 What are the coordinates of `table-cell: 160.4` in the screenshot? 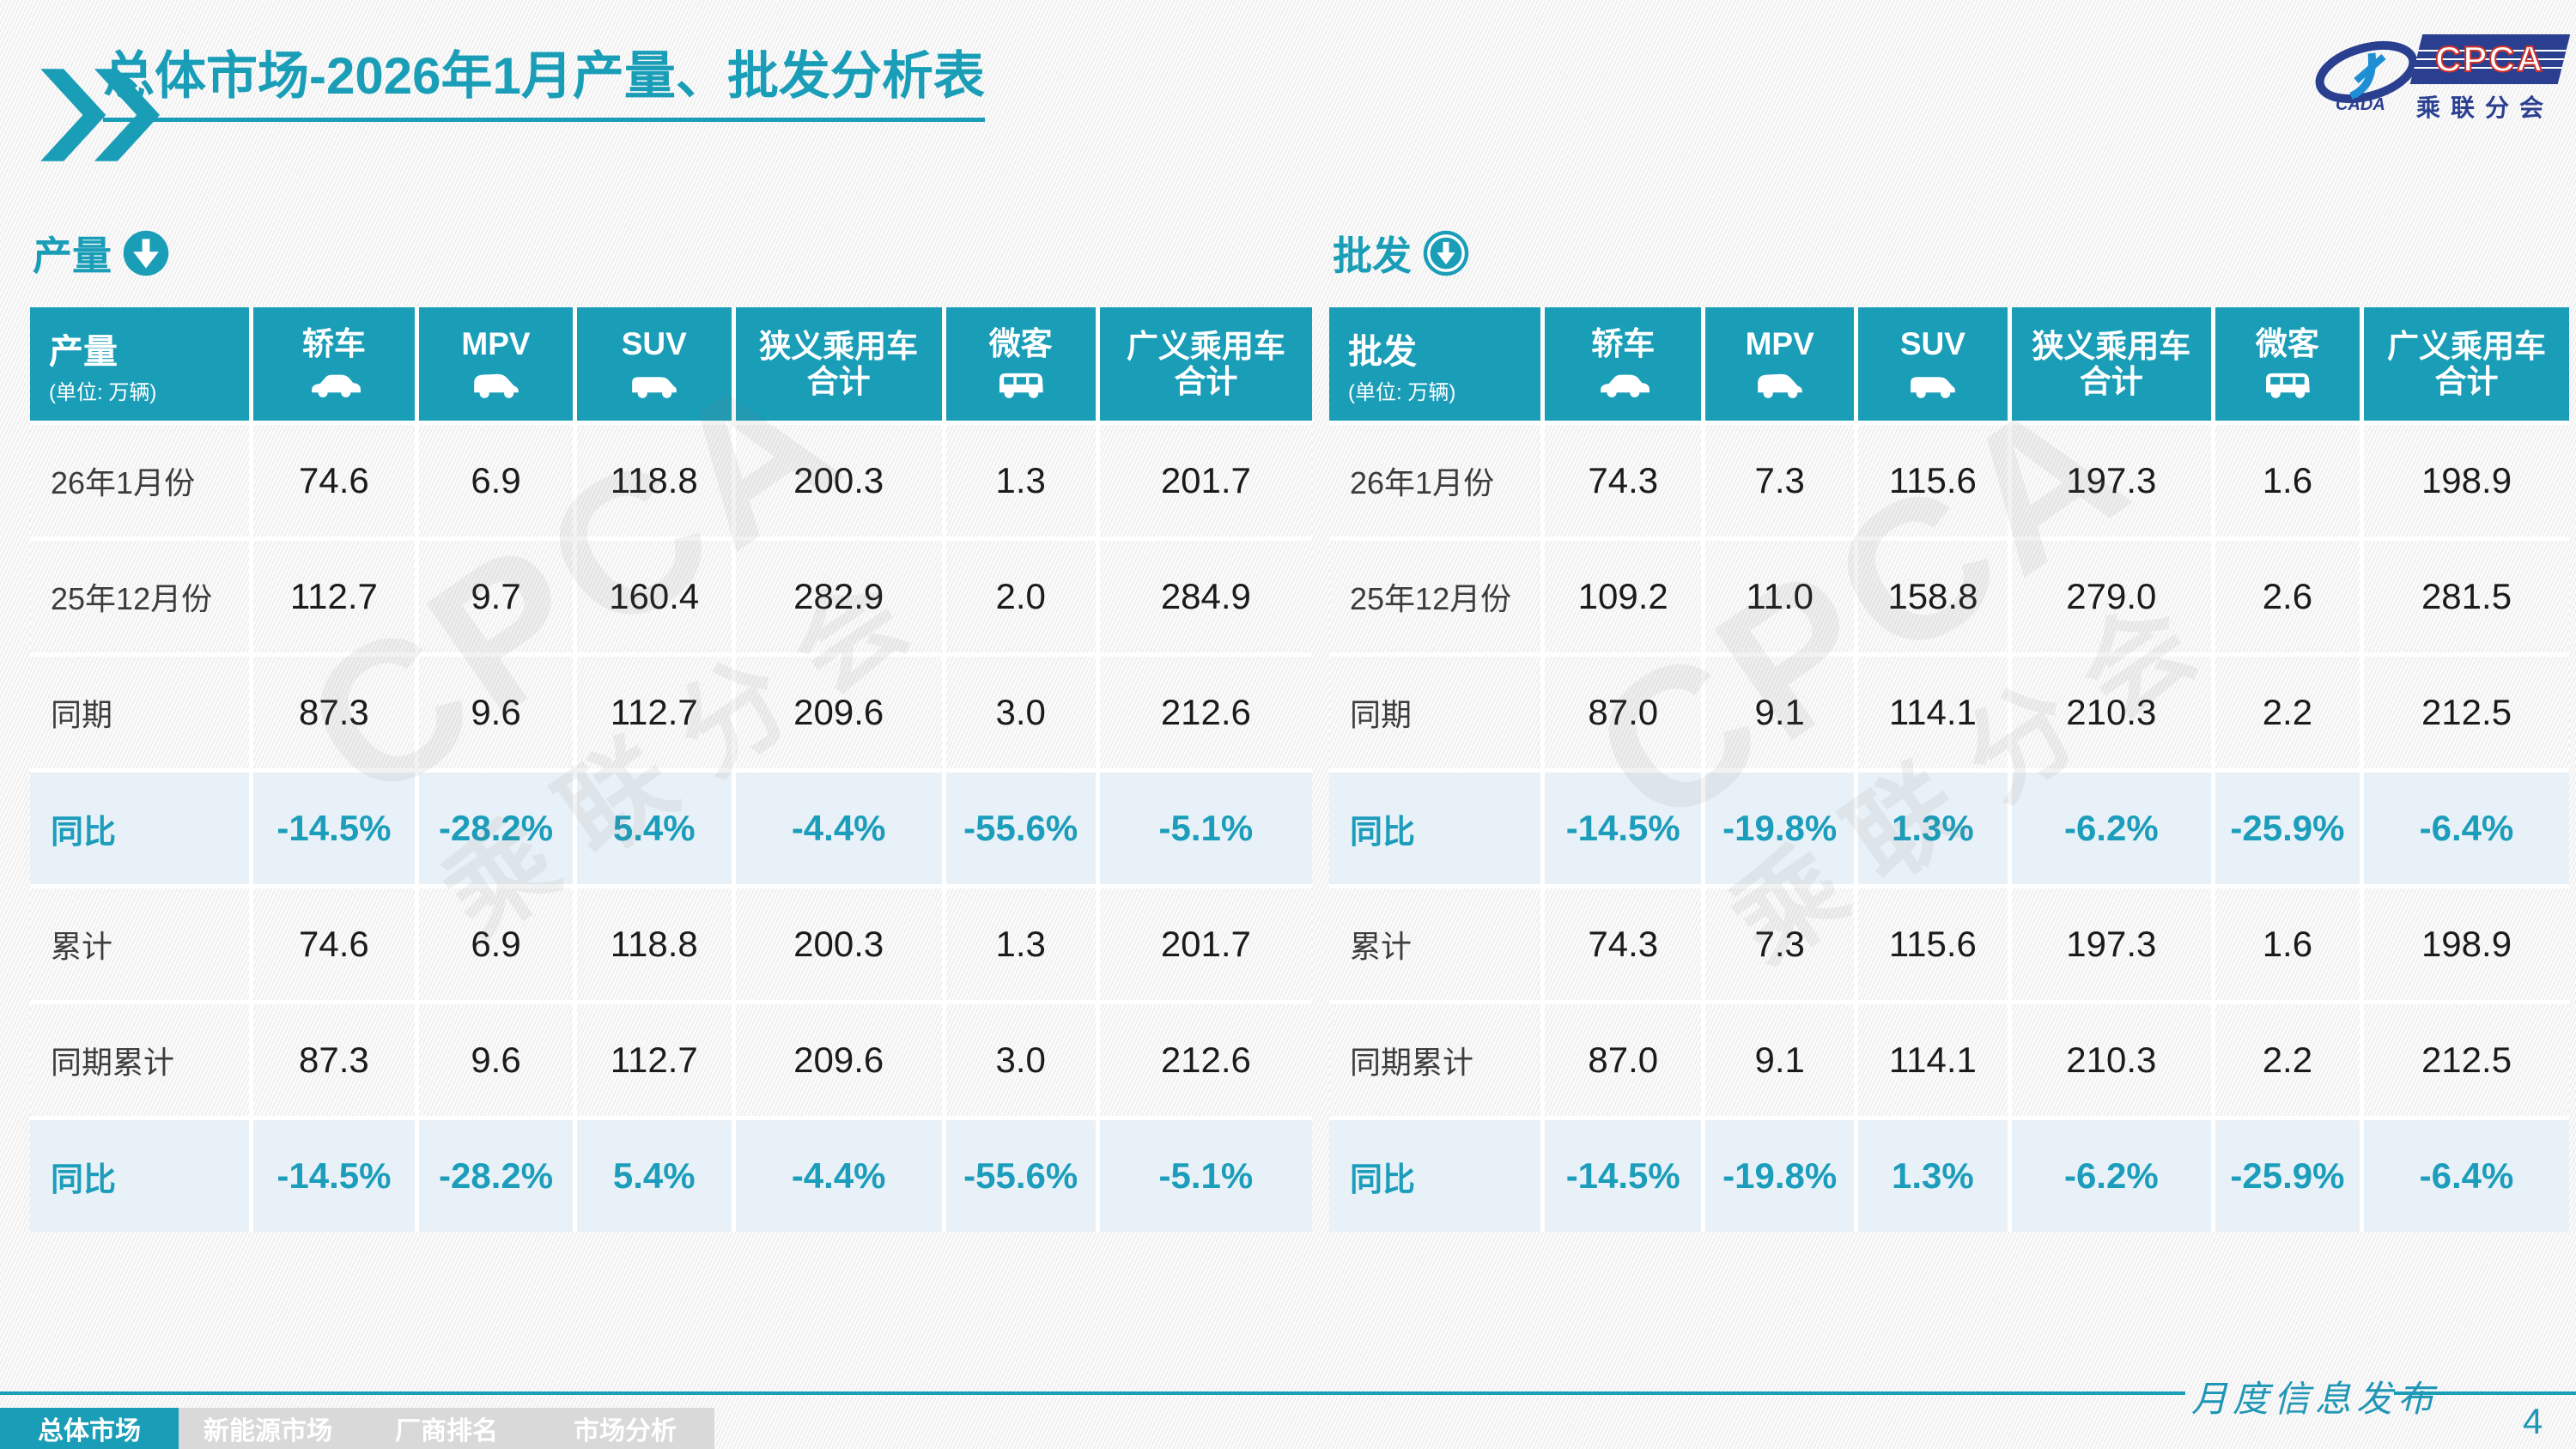 It's located at (654, 596).